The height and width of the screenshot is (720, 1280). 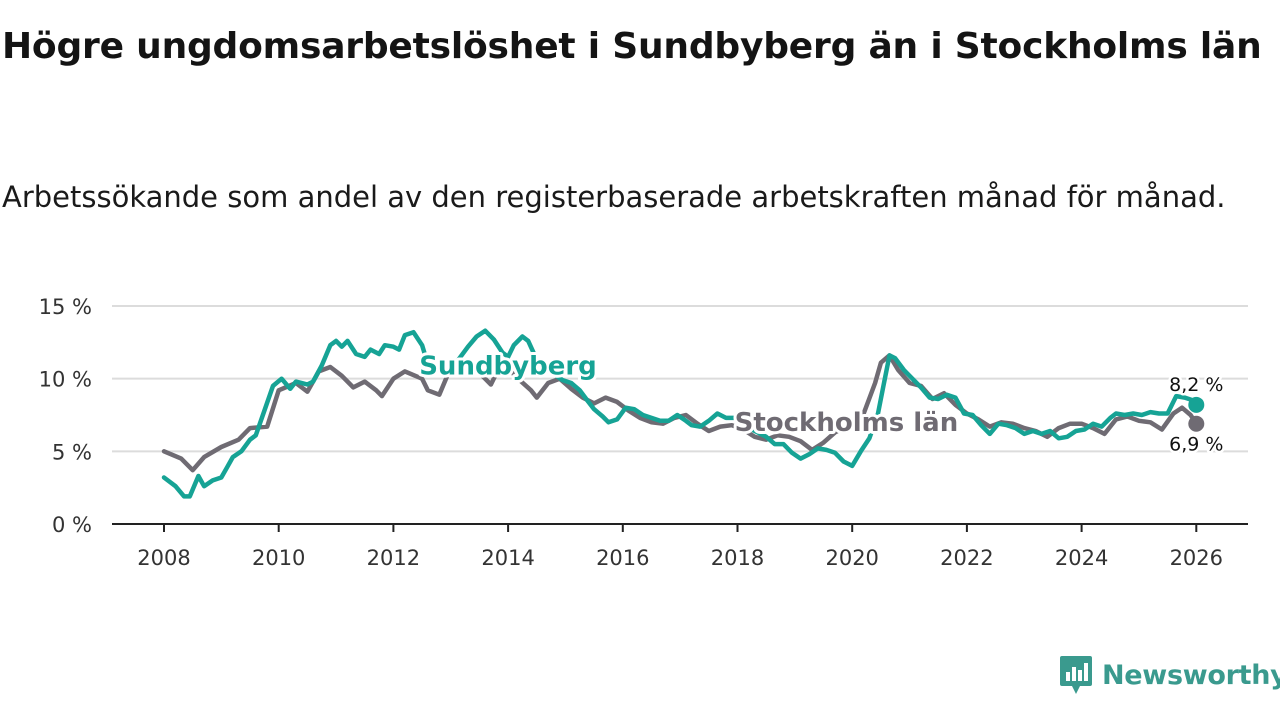 What do you see at coordinates (680, 547) in the screenshot?
I see `x-axis-ticks: 2008 2010 2012 2014 2016 2018 2020 2022 2024 2026` at bounding box center [680, 547].